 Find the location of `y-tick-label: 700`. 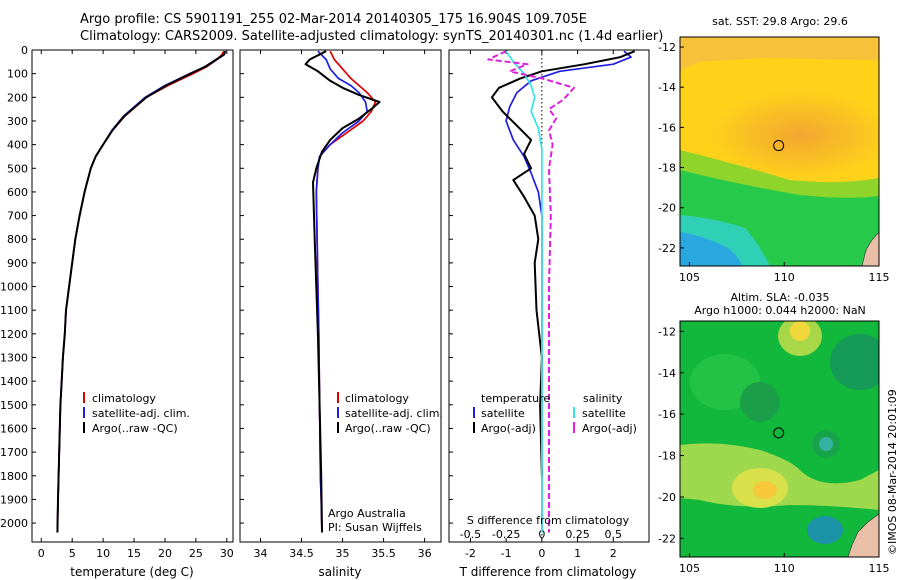

y-tick-label: 700 is located at coordinates (17, 216).